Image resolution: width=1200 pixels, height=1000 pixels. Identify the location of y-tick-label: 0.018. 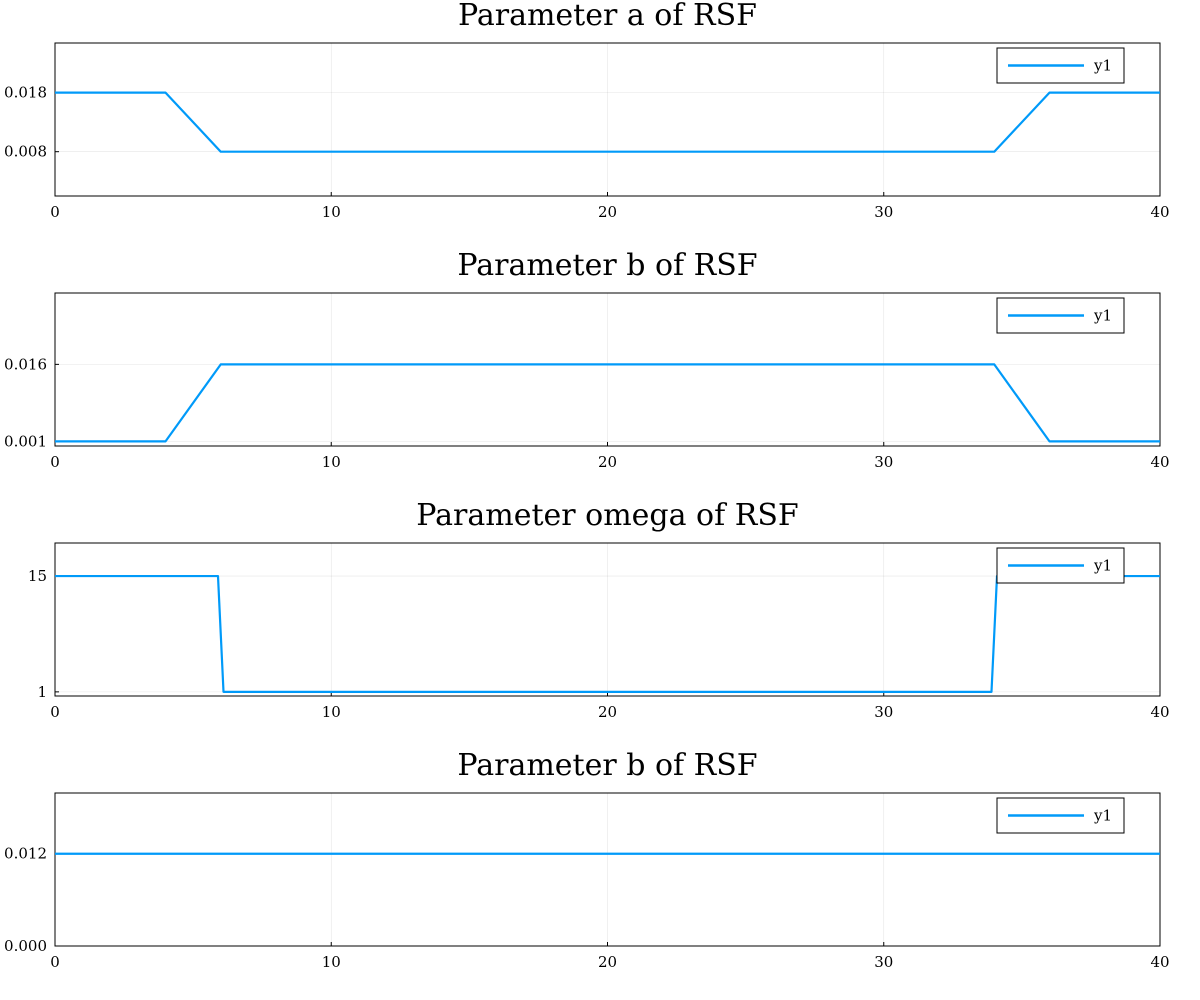
(25, 93).